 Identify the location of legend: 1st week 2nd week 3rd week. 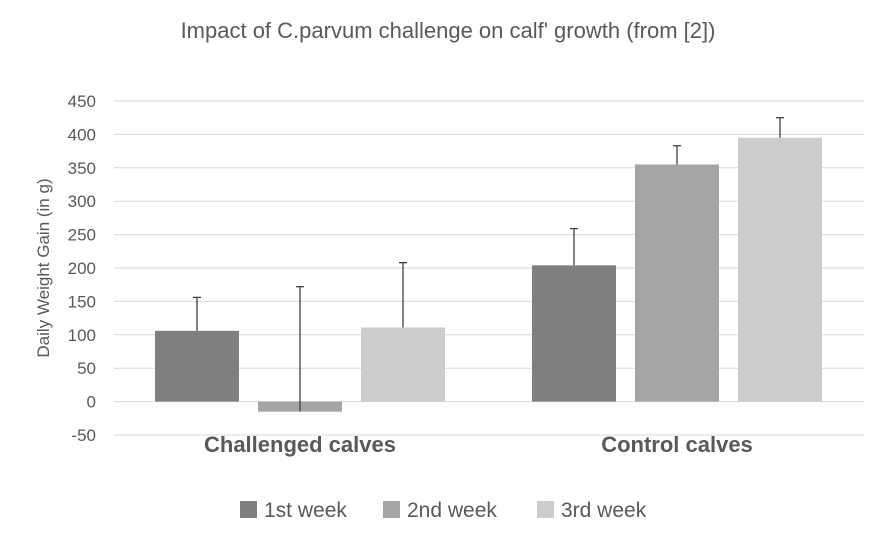
(443, 510).